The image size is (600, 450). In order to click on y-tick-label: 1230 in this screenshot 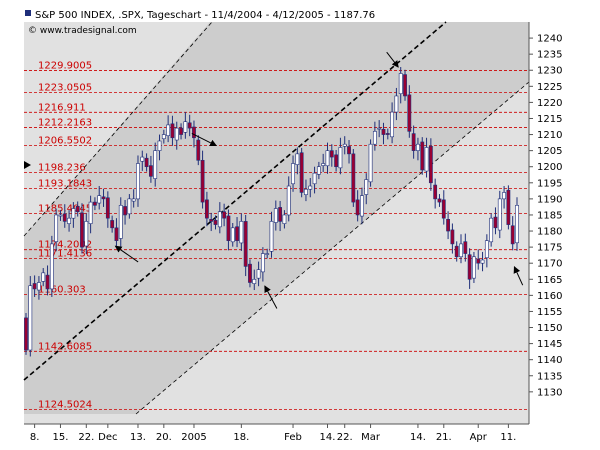, I will do `click(549, 71)`.